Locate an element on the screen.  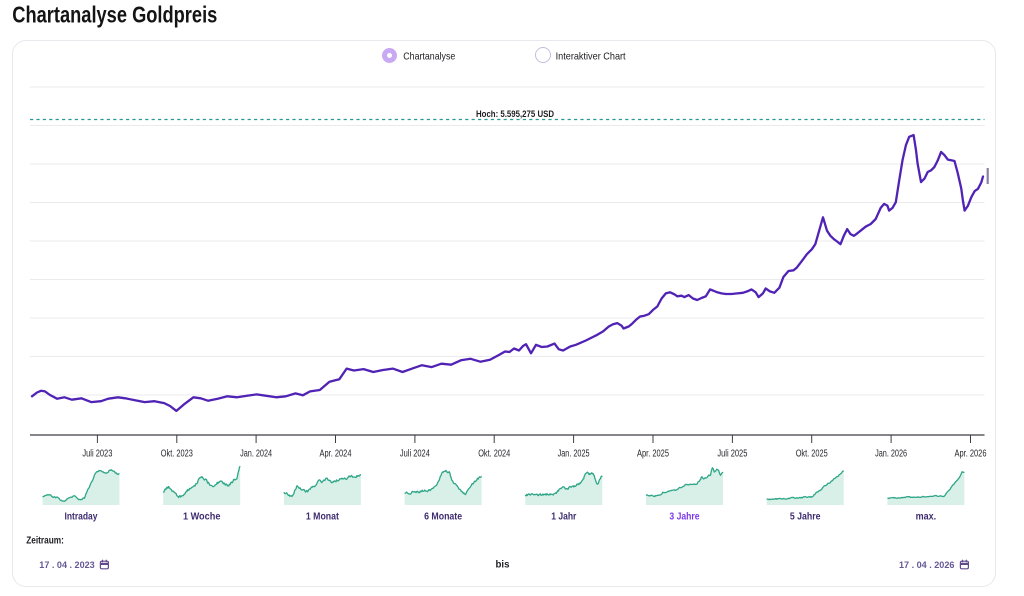
svg-text: Apr. 2026 is located at coordinates (971, 453).